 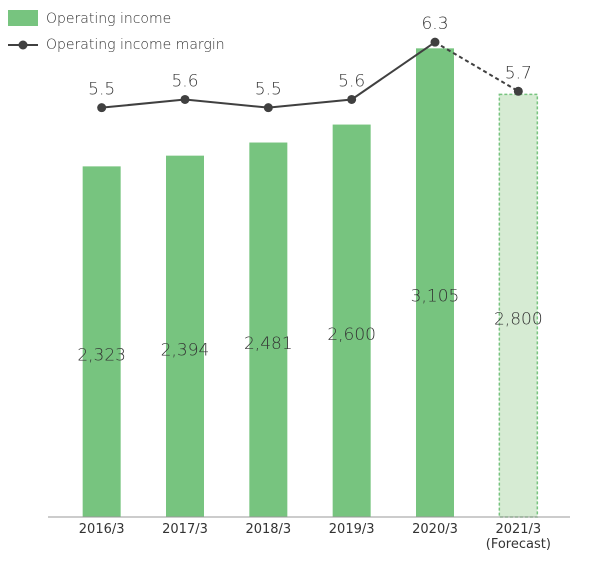 I want to click on bar-value-label: 2,600, so click(x=351, y=335).